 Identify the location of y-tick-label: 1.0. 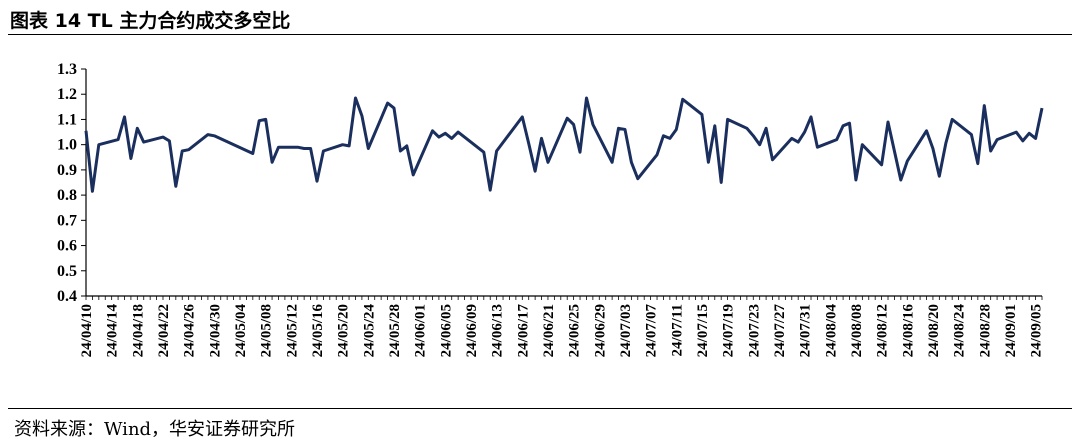
(67, 145).